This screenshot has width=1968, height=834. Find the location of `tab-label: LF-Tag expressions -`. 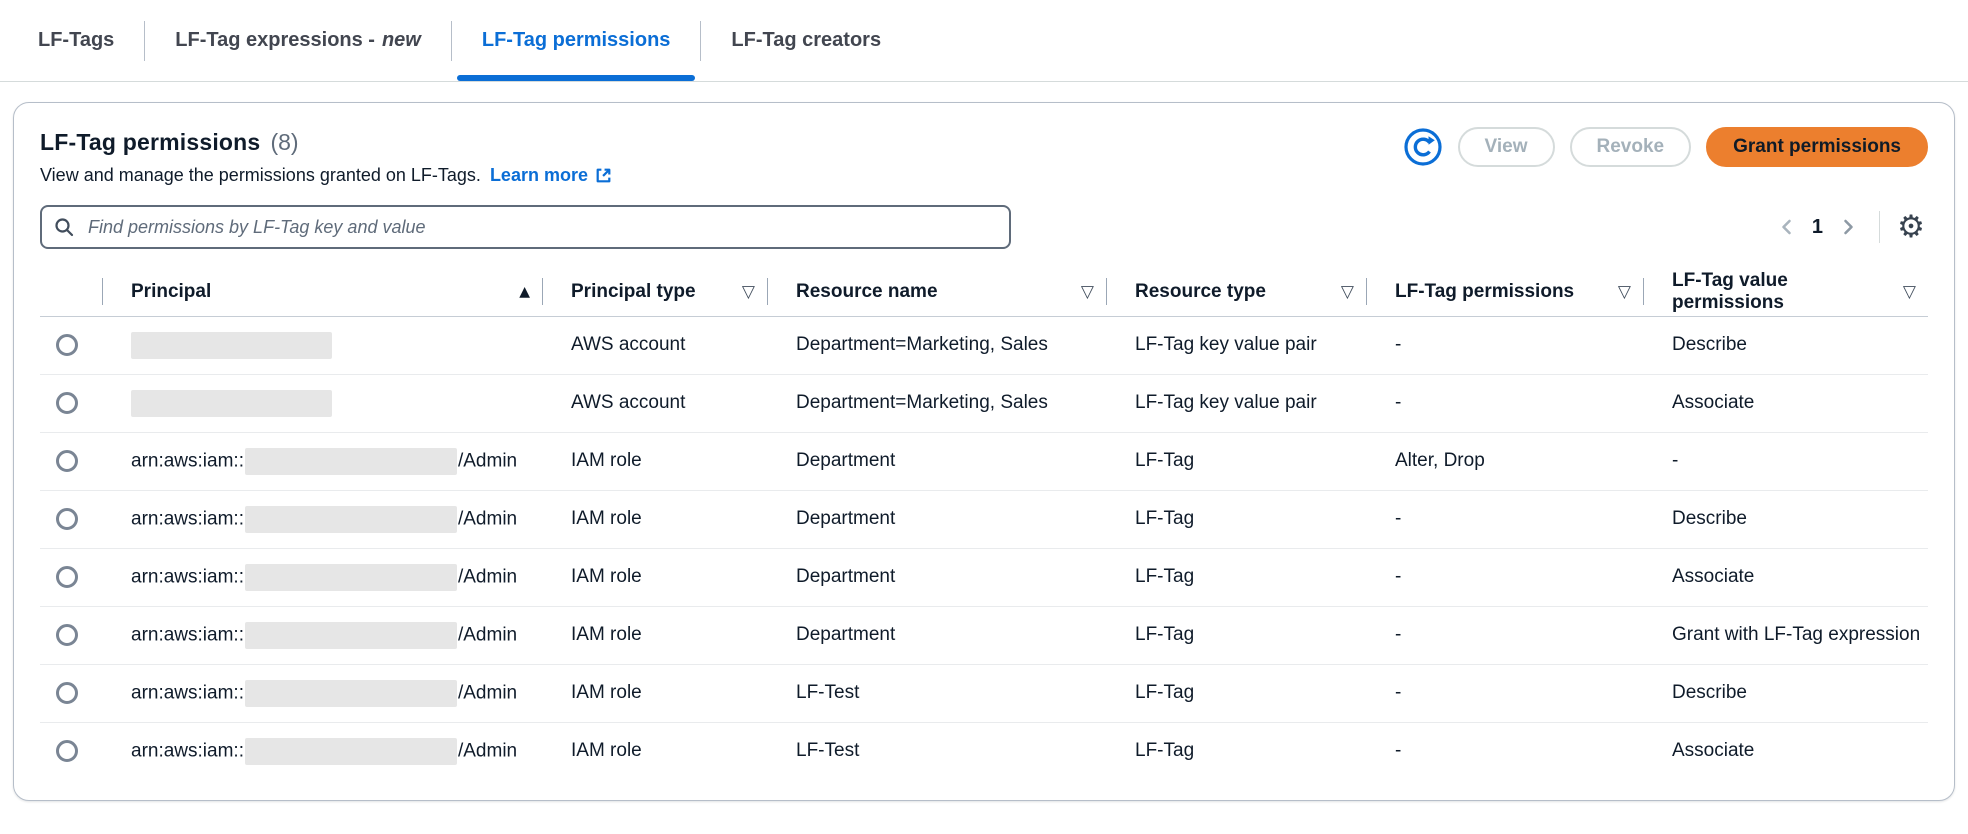

tab-label: LF-Tag expressions - is located at coordinates (275, 40).